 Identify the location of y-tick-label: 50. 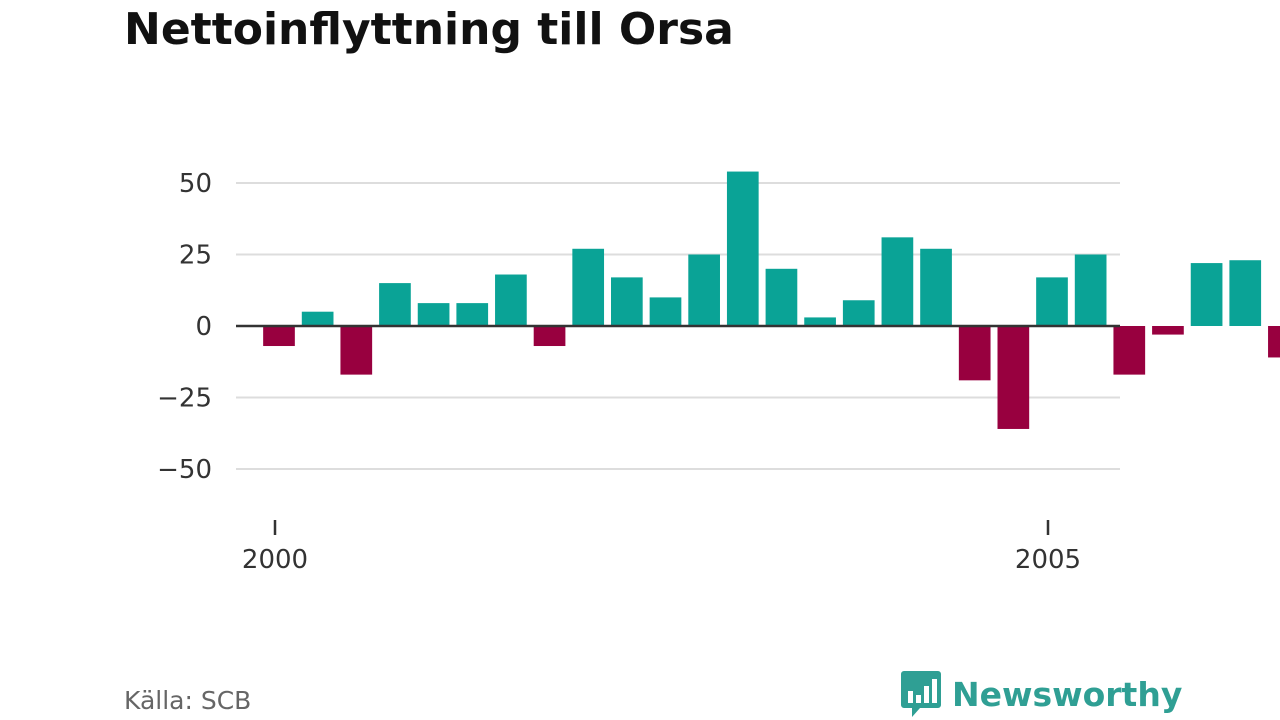
(195, 184).